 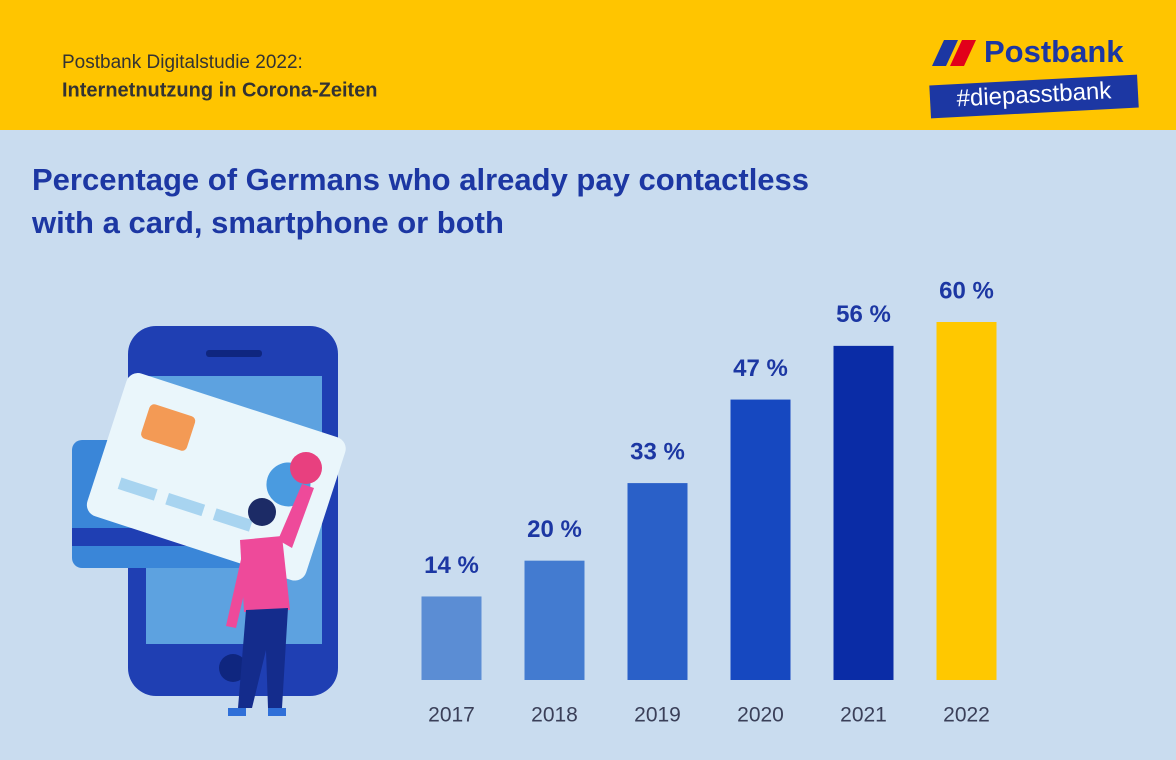 What do you see at coordinates (863, 314) in the screenshot?
I see `value-label: 56 %` at bounding box center [863, 314].